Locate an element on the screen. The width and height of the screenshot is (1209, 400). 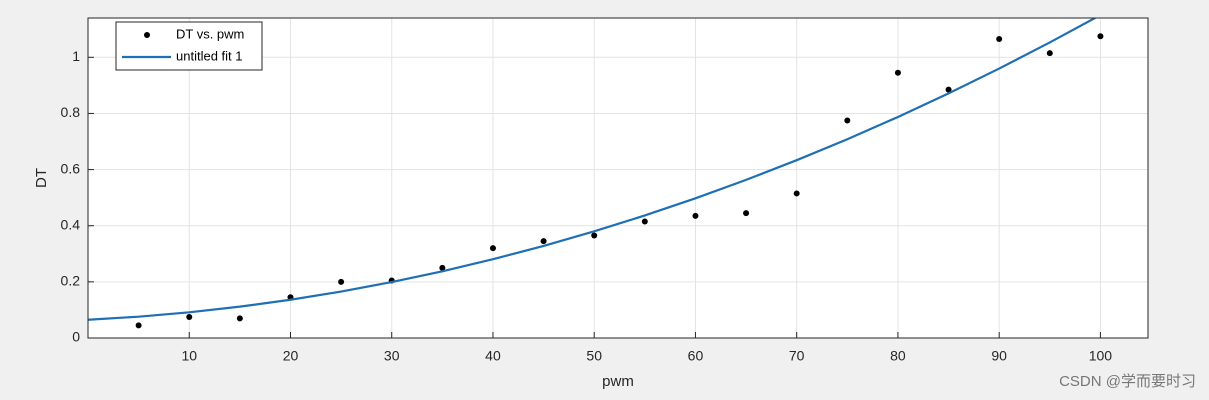
legend-label: untitled fit 1 is located at coordinates (209, 55).